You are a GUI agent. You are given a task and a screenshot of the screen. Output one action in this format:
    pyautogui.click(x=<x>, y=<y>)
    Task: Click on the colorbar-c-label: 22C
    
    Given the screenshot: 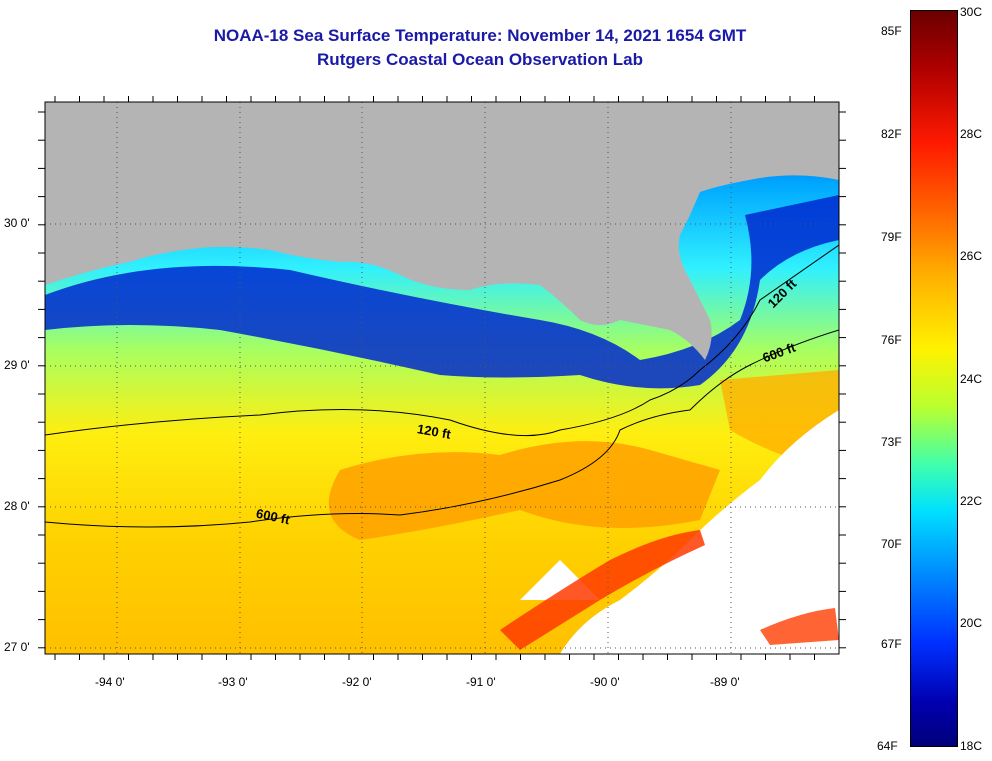 What is the action you would take?
    pyautogui.click(x=971, y=501)
    